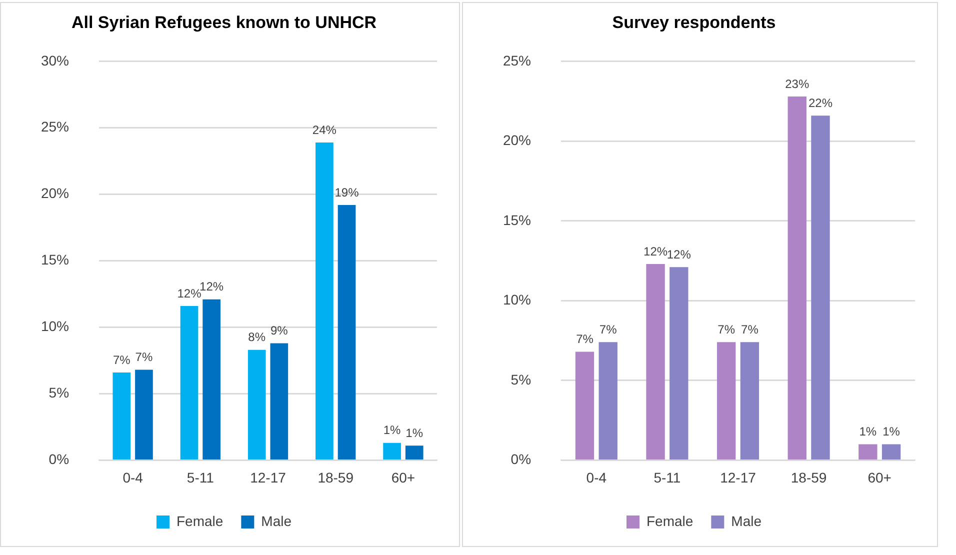  Describe the element at coordinates (224, 22) in the screenshot. I see `chart-title: All Syrian Refugees known to UNHCR` at that location.